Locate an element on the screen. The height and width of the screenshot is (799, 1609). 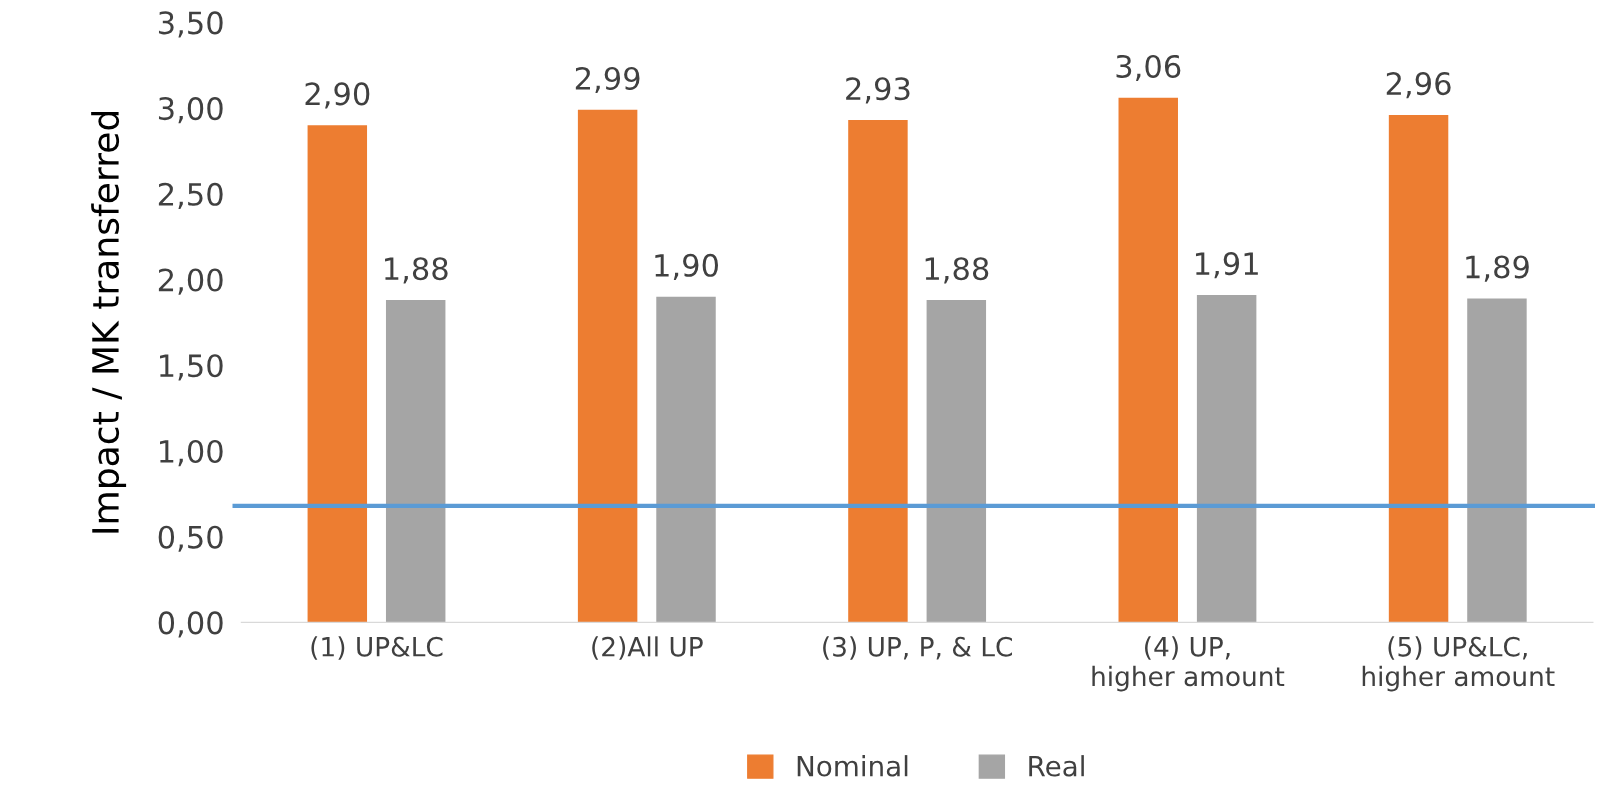
y-axis-title: Impact / MK transferred is located at coordinates (109, 322).